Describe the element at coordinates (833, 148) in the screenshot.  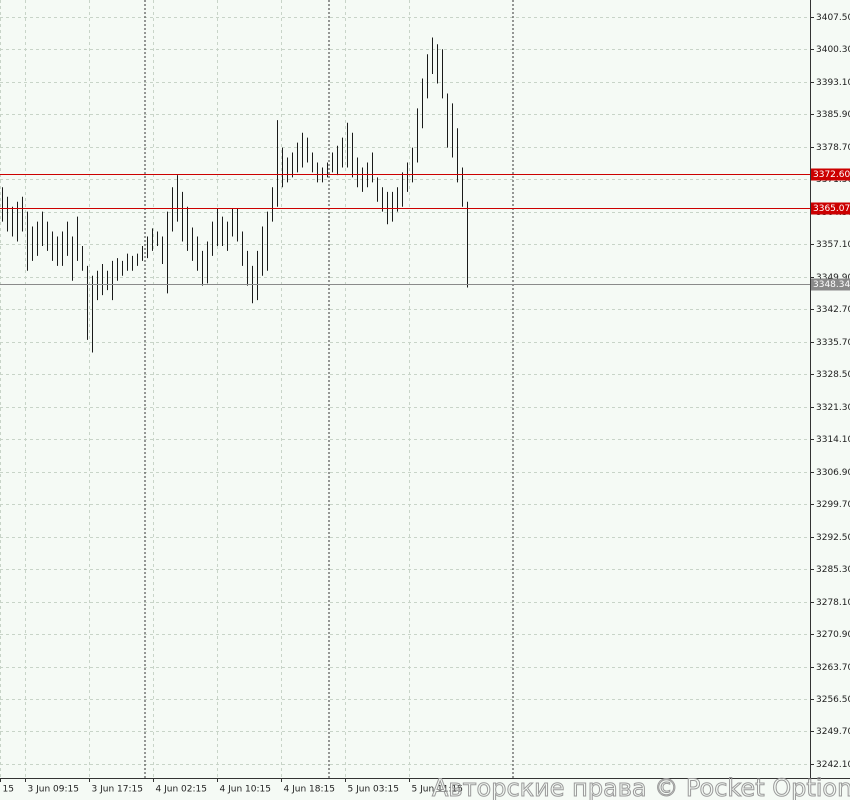
I see `y-tick-label: 3378.70` at that location.